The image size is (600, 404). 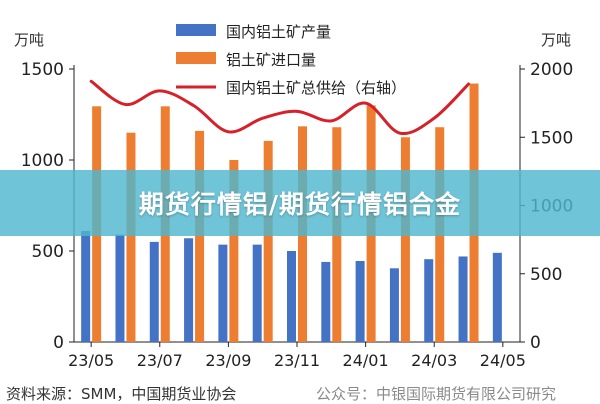 I want to click on overlay-title: 期货行情铝/期货行情铝合金, so click(x=300, y=204).